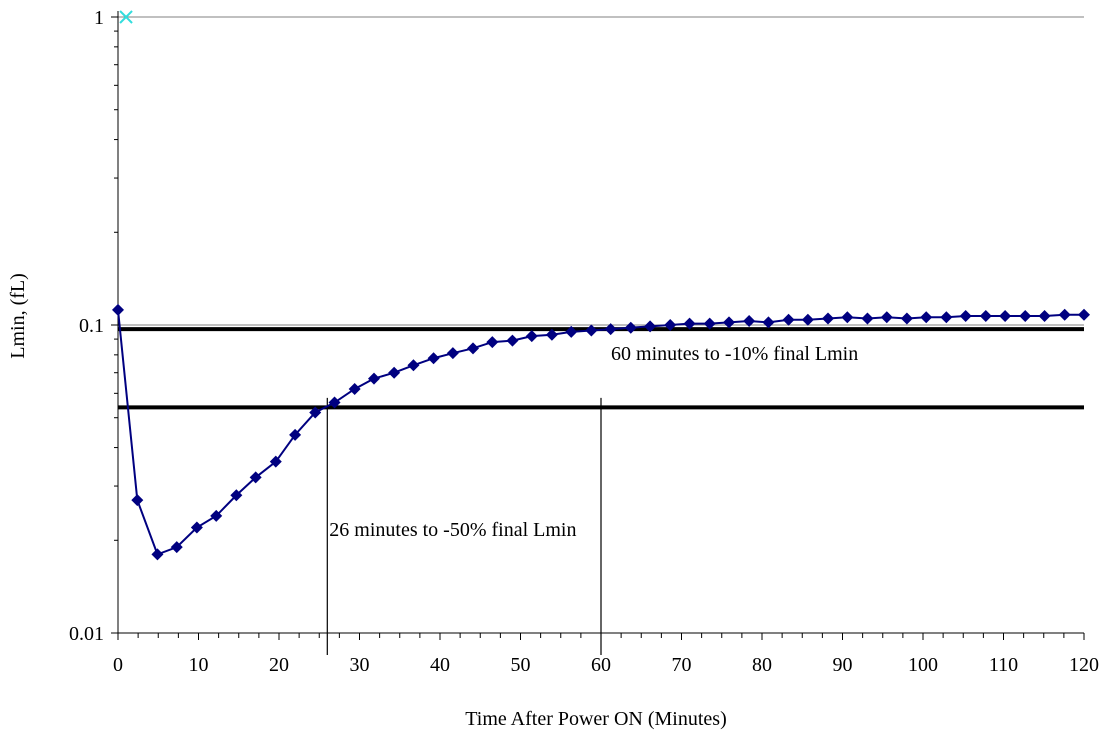 This screenshot has height=734, width=1112. What do you see at coordinates (1084, 665) in the screenshot?
I see `x-tick-label: 120` at bounding box center [1084, 665].